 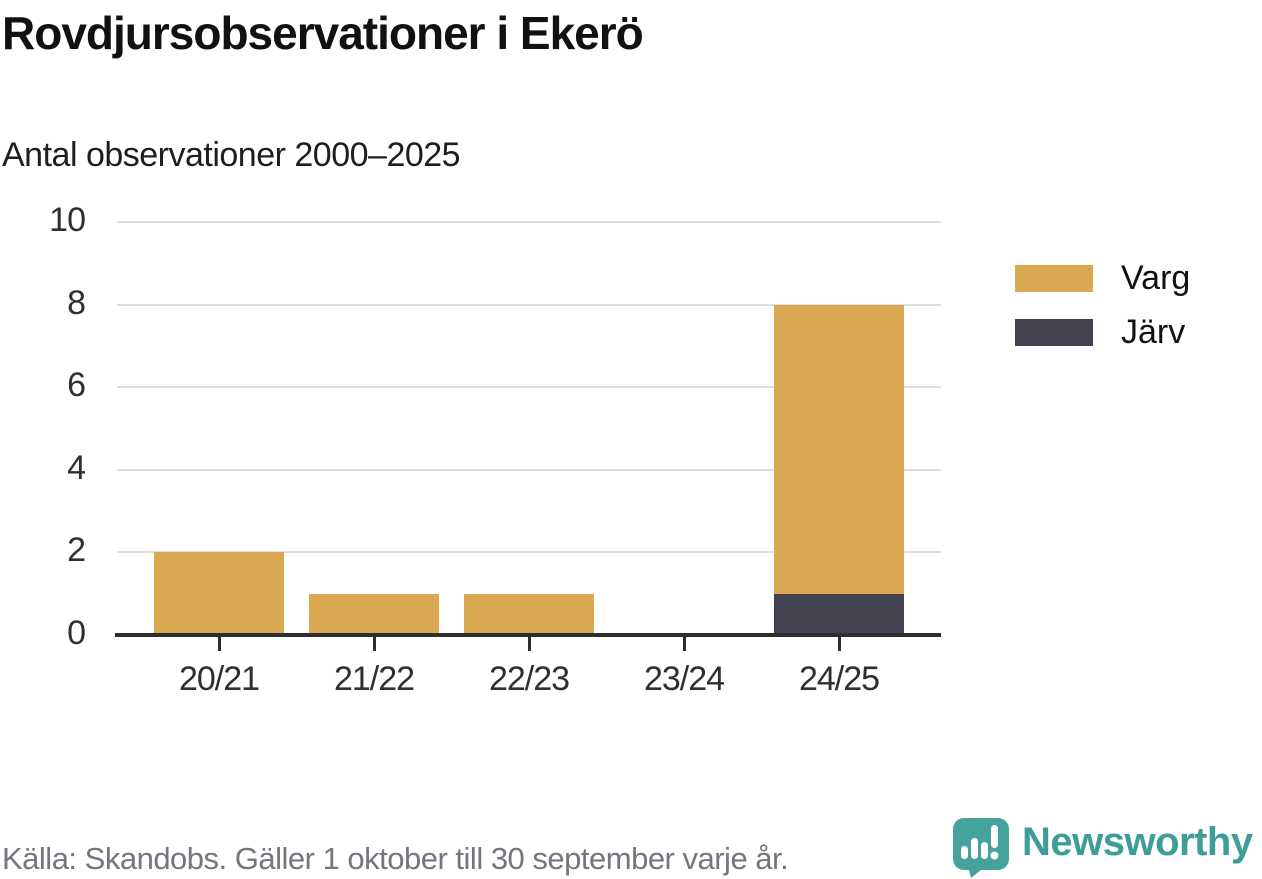 What do you see at coordinates (1156, 277) in the screenshot?
I see `legend-label-Varg: Varg` at bounding box center [1156, 277].